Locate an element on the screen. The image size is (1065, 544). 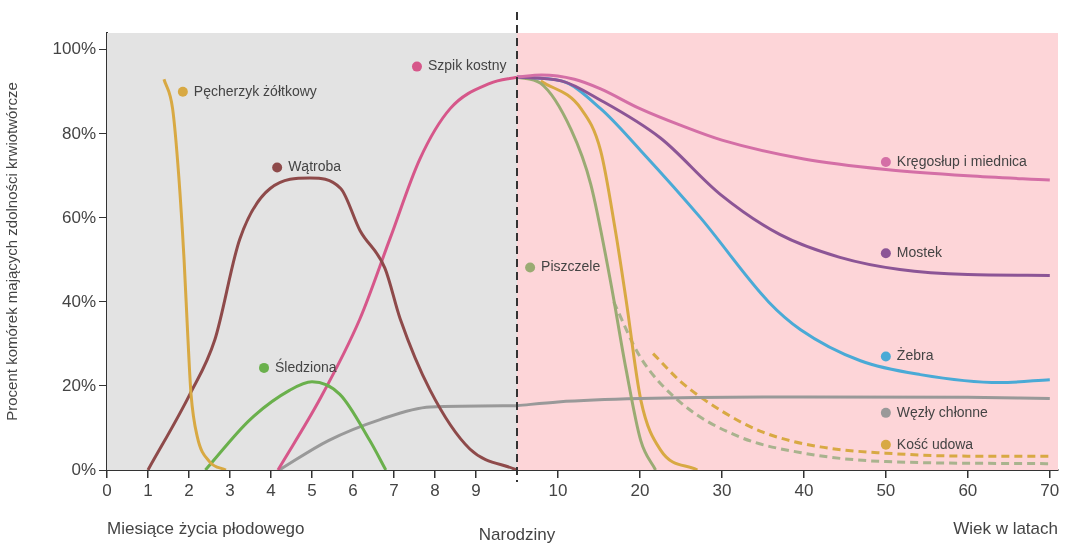
x-tick-label: 7 is located at coordinates (394, 490).